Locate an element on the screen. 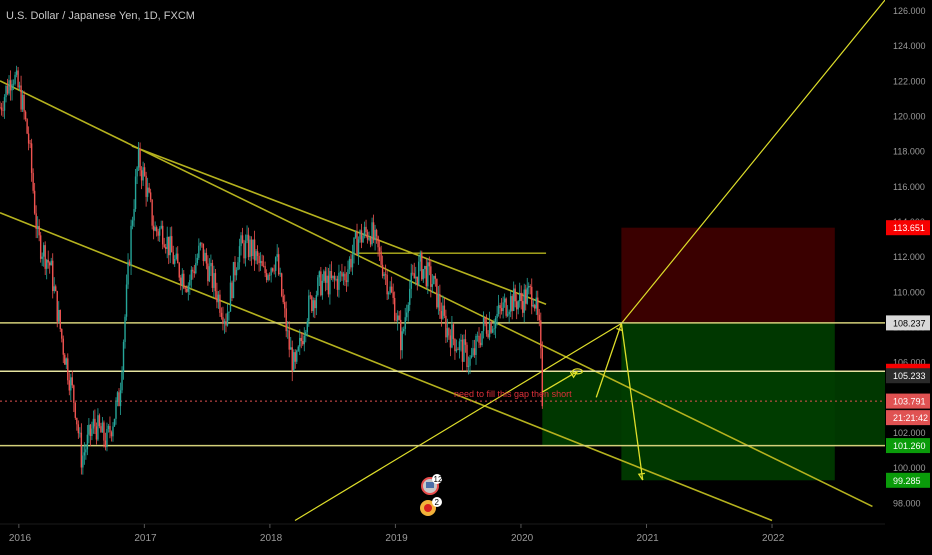 This screenshot has height=555, width=932. time-axis-ticks: 2016 2017 2018 2019 2020 2021 2022 is located at coordinates (397, 534).